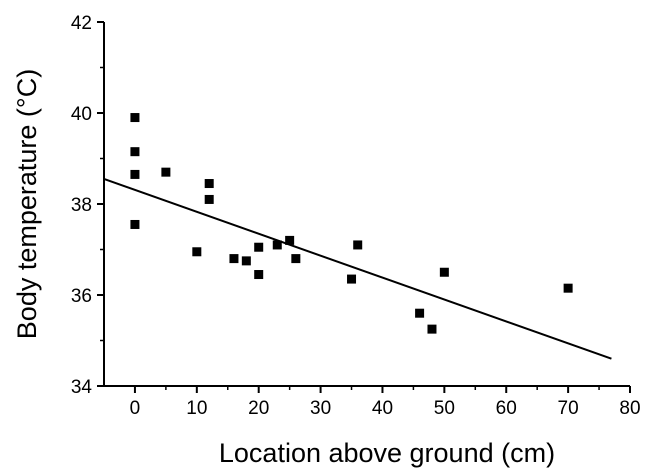 The image size is (647, 474). I want to click on y-axis-title: Body temperature (°C), so click(27, 204).